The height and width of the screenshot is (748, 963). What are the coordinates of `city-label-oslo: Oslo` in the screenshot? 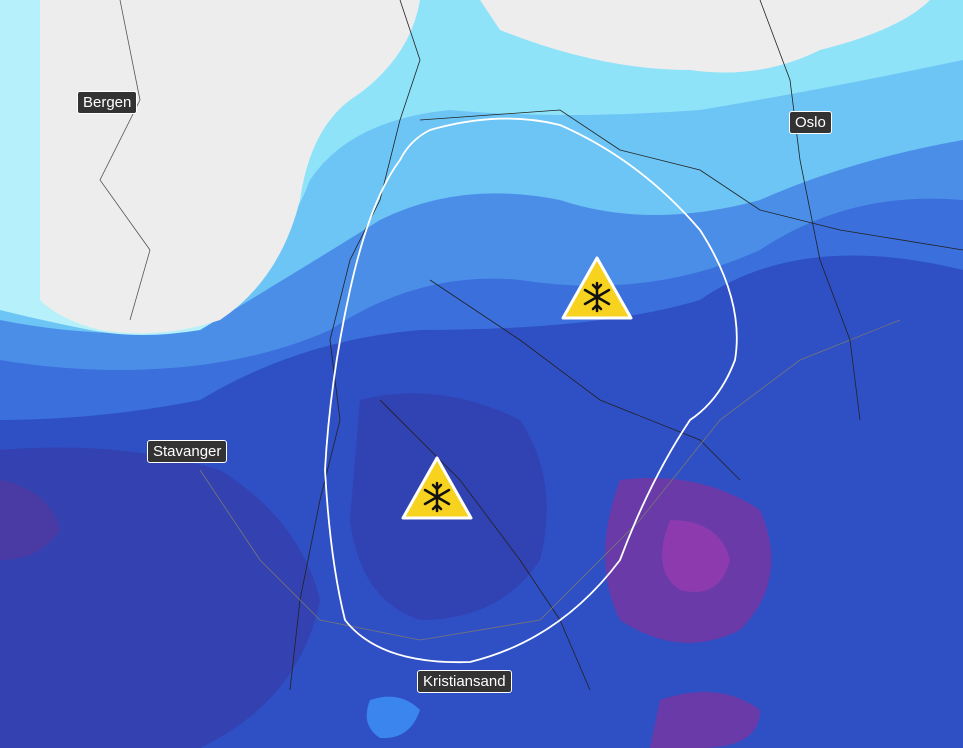 It's located at (810, 122).